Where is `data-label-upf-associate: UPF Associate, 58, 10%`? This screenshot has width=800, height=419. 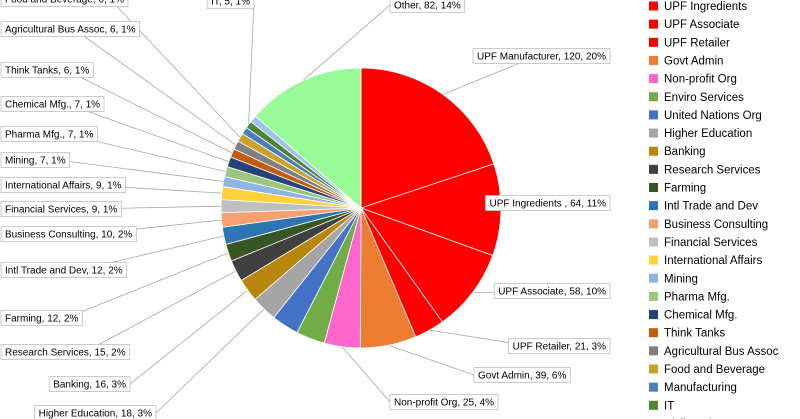 data-label-upf-associate: UPF Associate, 58, 10% is located at coordinates (552, 292).